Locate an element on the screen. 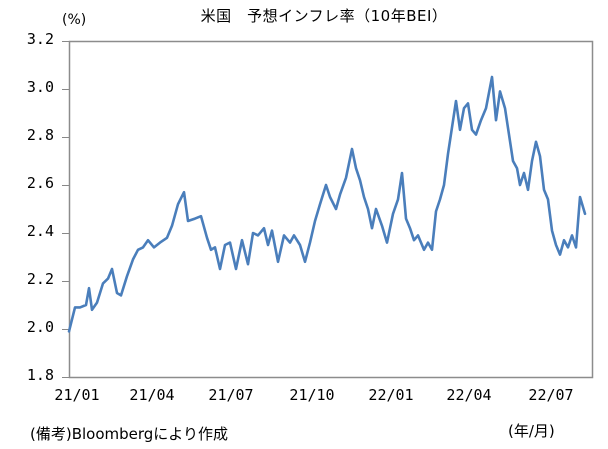  x-tick-label: 21/04 is located at coordinates (152, 395).